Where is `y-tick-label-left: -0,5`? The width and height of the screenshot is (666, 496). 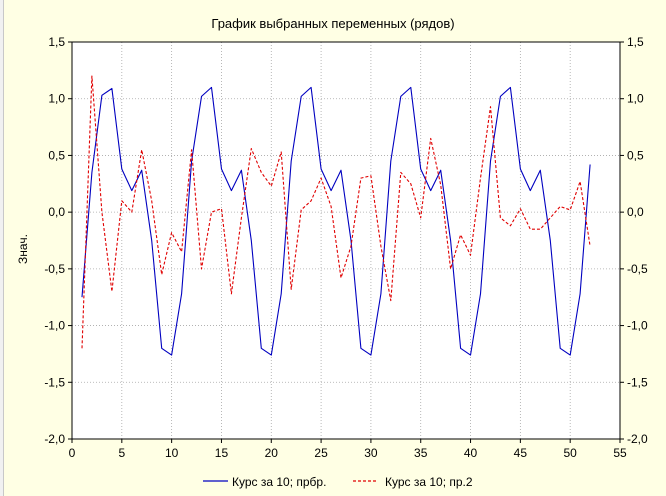 y-tick-label-left: -0,5 is located at coordinates (54, 269).